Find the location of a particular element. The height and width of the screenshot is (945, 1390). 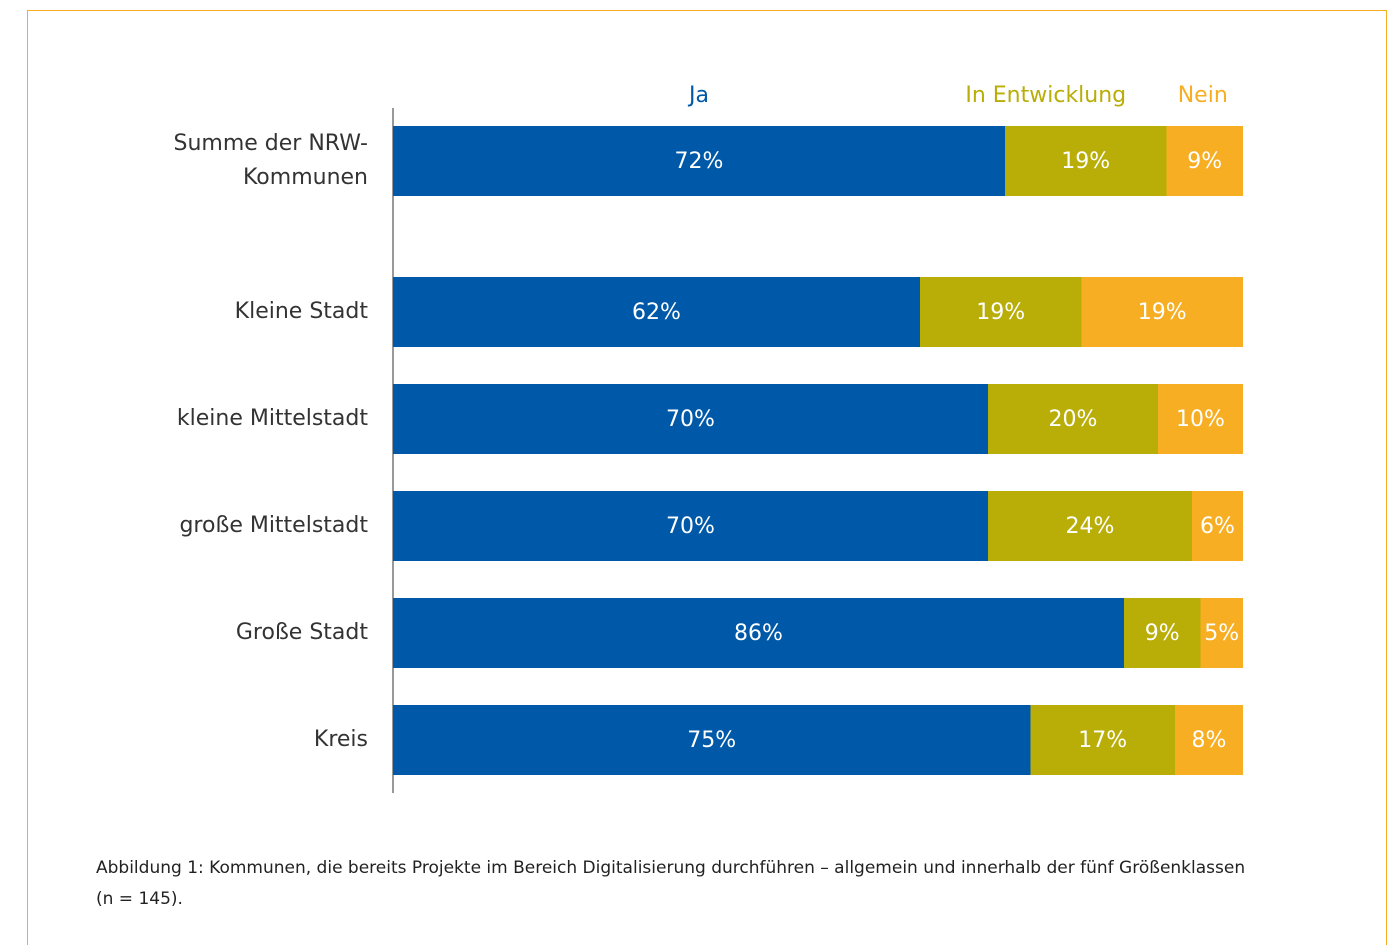

value-label: 75% is located at coordinates (711, 740).